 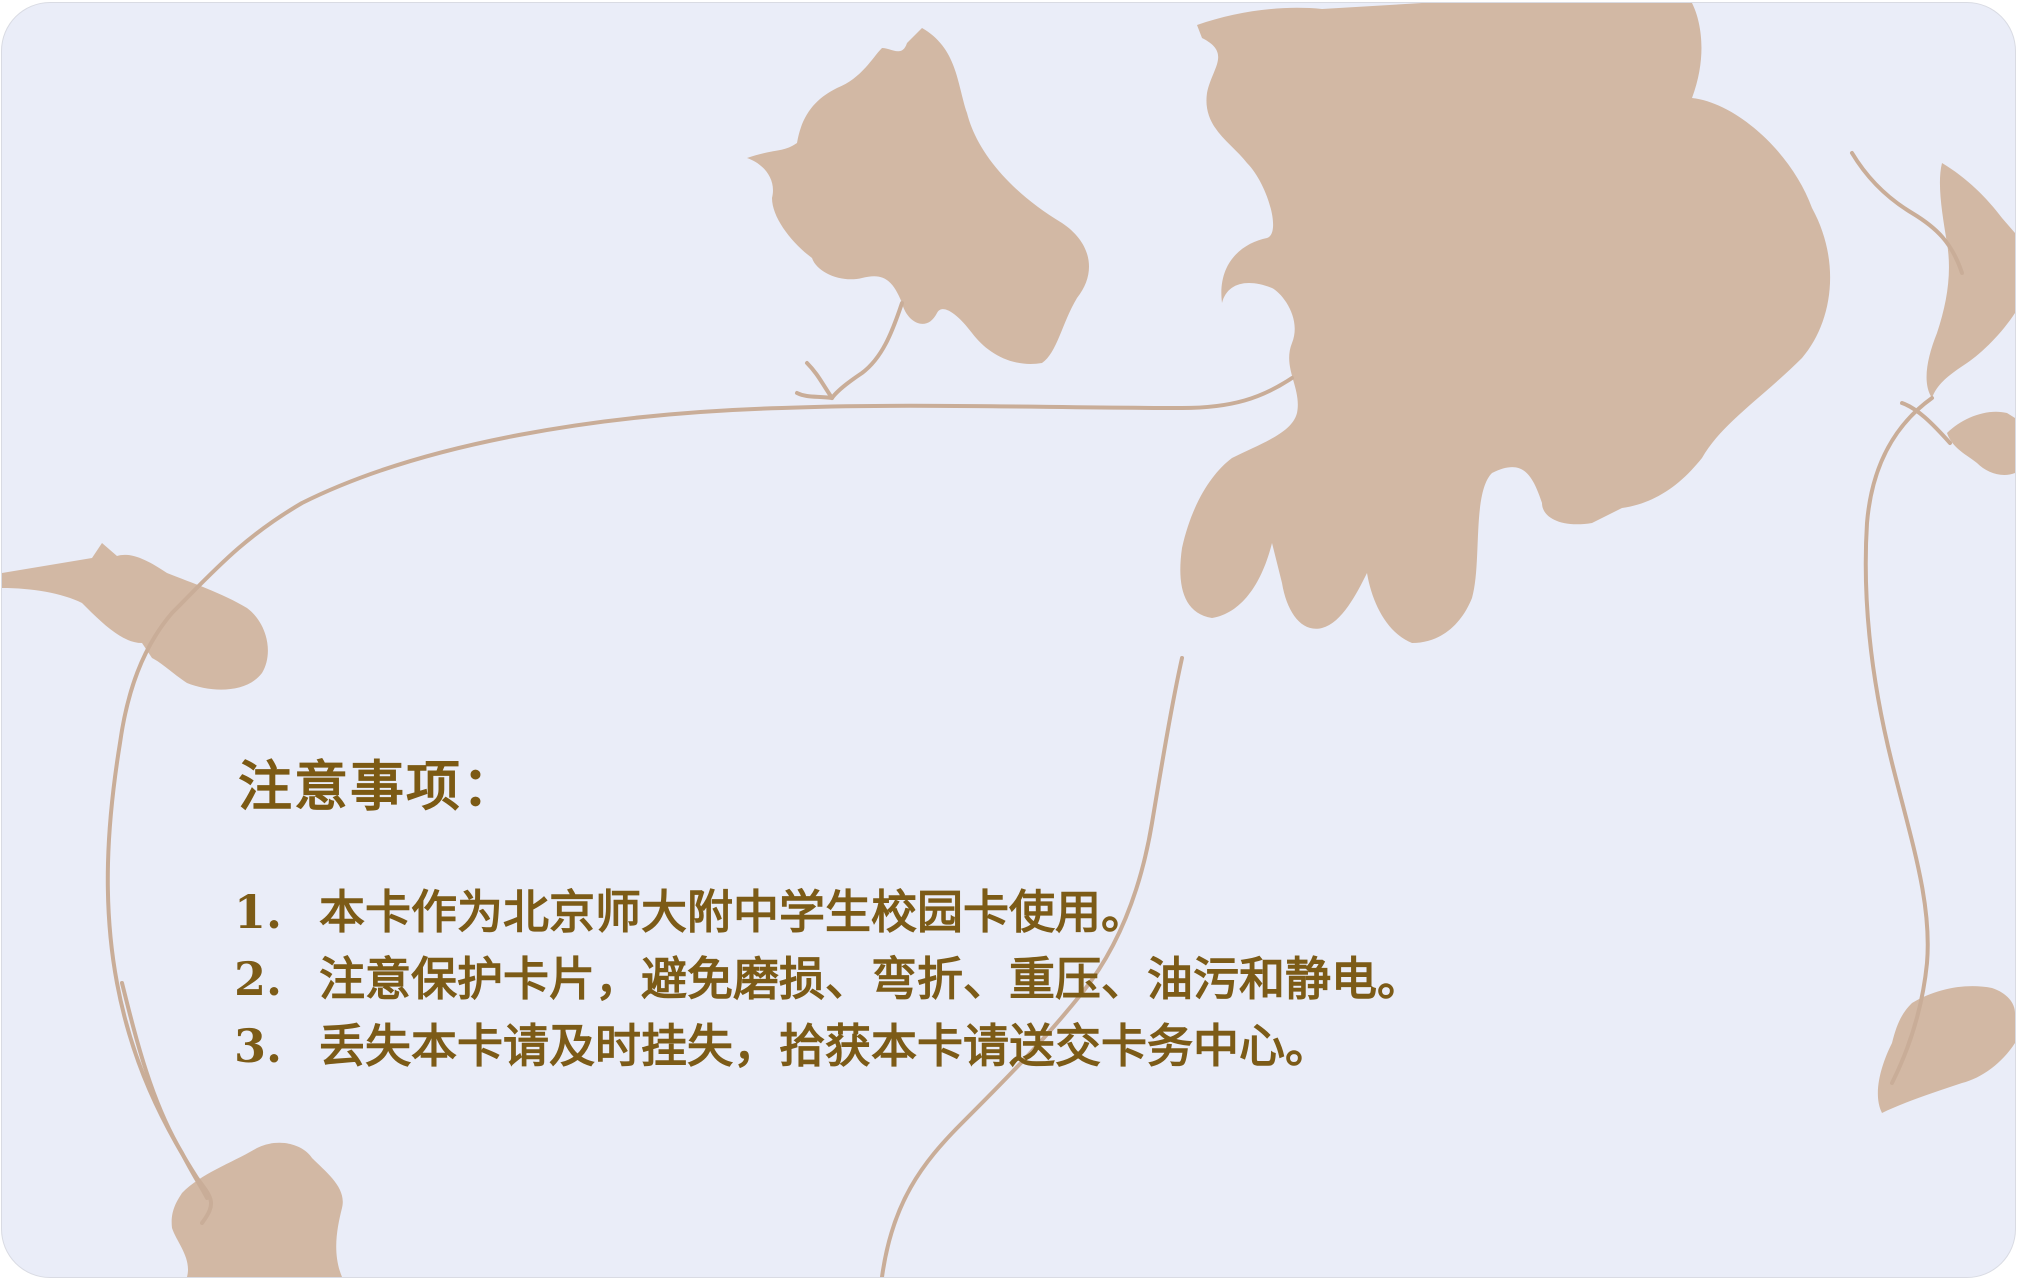 What do you see at coordinates (257, 1209) in the screenshot?
I see `bottom-flower` at bounding box center [257, 1209].